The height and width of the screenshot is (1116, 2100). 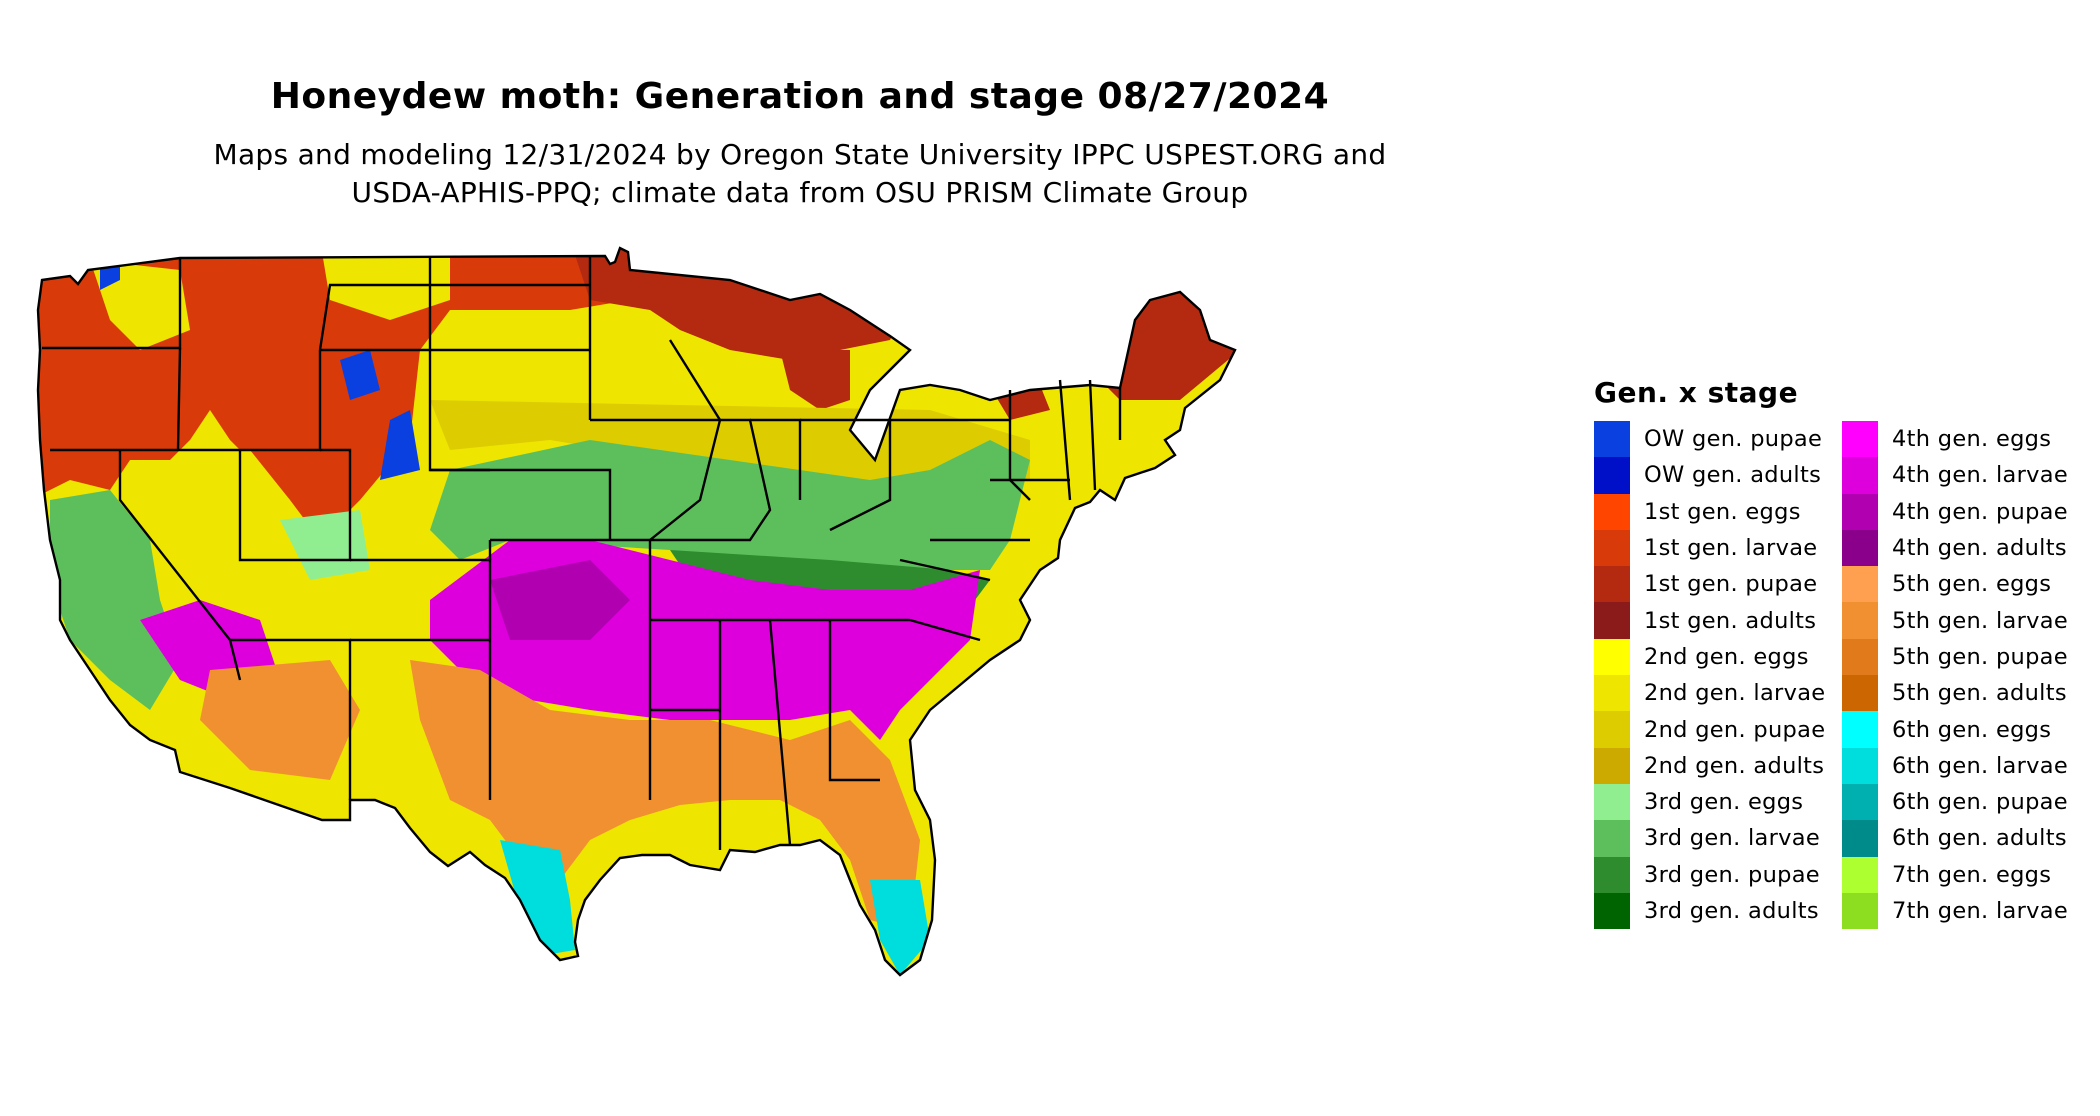 What do you see at coordinates (1979, 693) in the screenshot?
I see `legend-label: 5th gen. adults` at bounding box center [1979, 693].